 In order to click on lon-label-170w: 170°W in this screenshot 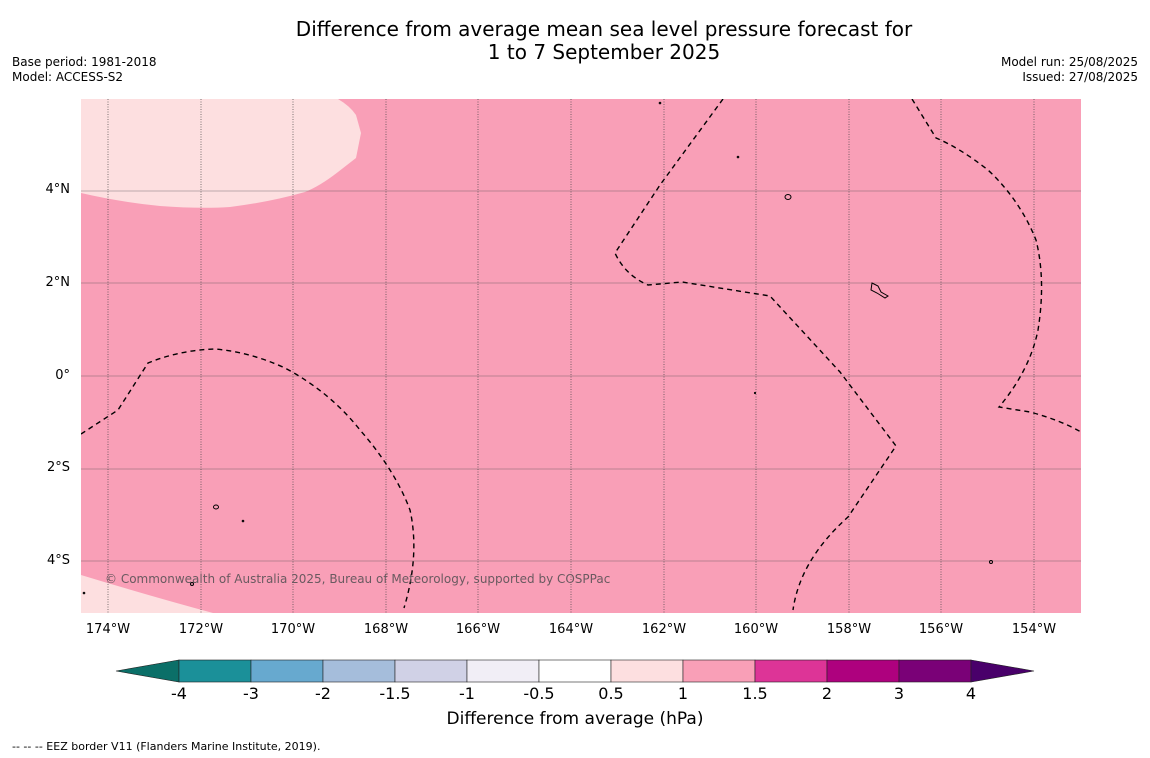, I will do `click(293, 629)`.